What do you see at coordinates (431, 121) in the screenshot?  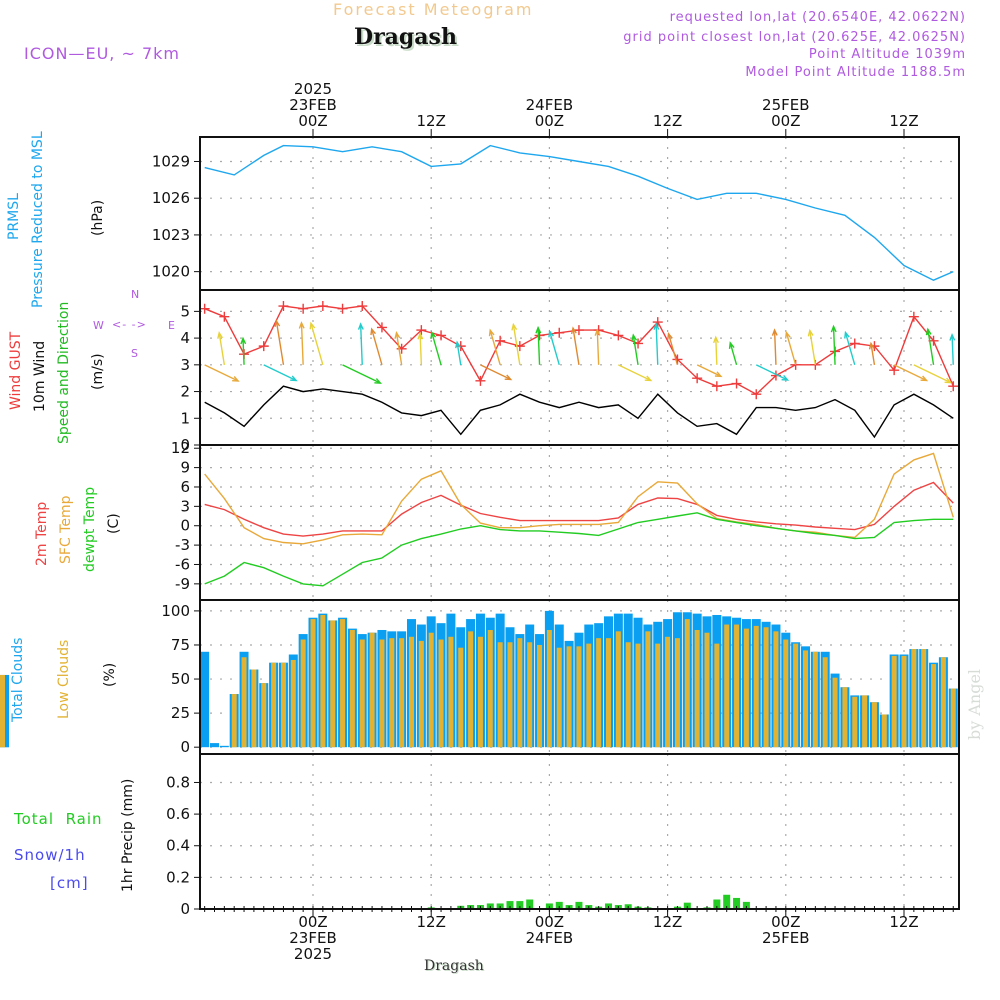 I see `top-time-label: 12Z` at bounding box center [431, 121].